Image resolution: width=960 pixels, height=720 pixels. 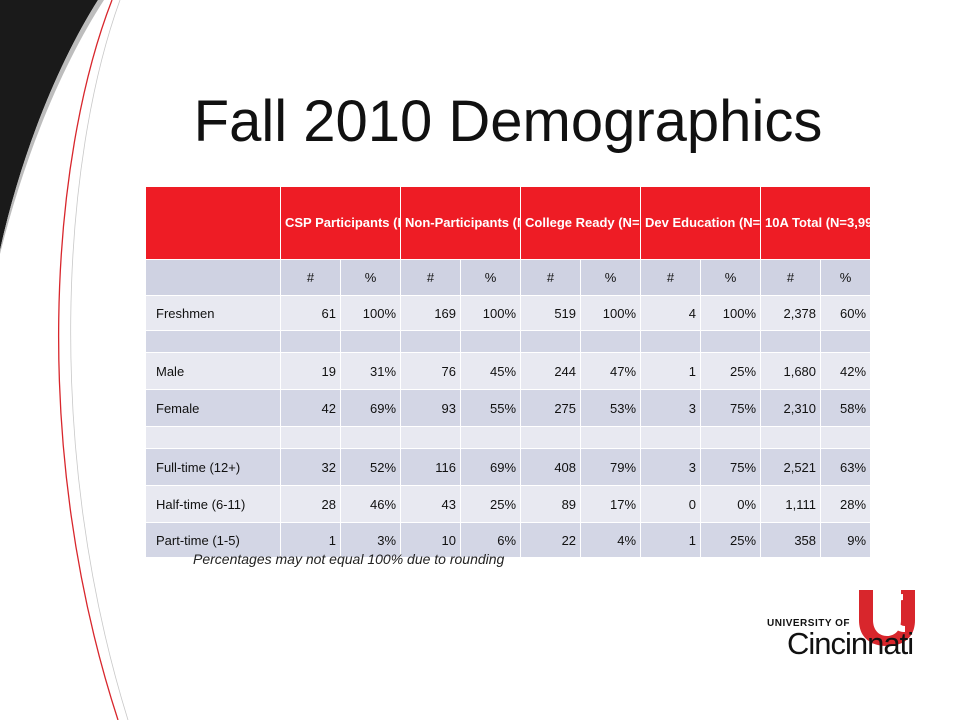 What do you see at coordinates (213, 371) in the screenshot?
I see `row-label: Male` at bounding box center [213, 371].